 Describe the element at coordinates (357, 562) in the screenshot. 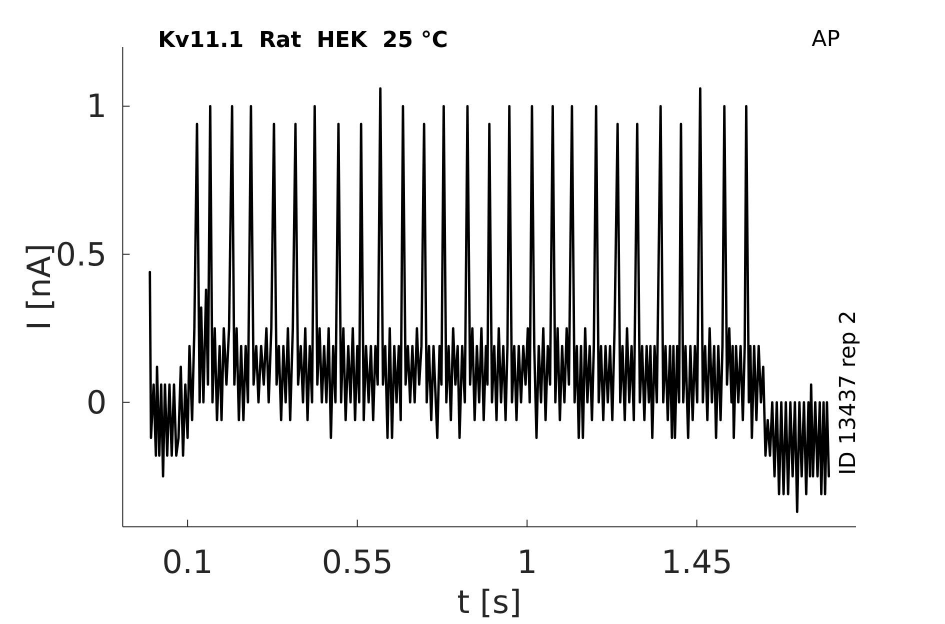

I see `x-tick-label: 0.55` at that location.